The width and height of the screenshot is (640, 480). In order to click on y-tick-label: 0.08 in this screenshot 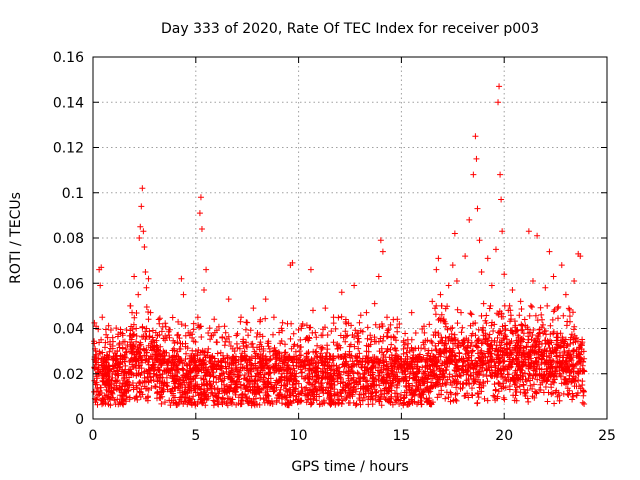, I will do `click(68, 239)`.